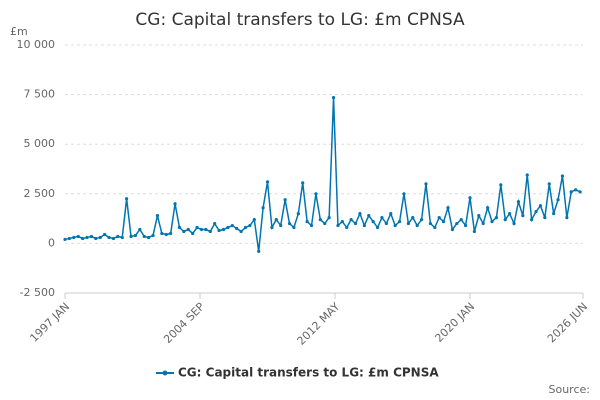 This screenshot has width=600, height=400. Describe the element at coordinates (36, 44) in the screenshot. I see `y-tick-label: 10 000` at that location.